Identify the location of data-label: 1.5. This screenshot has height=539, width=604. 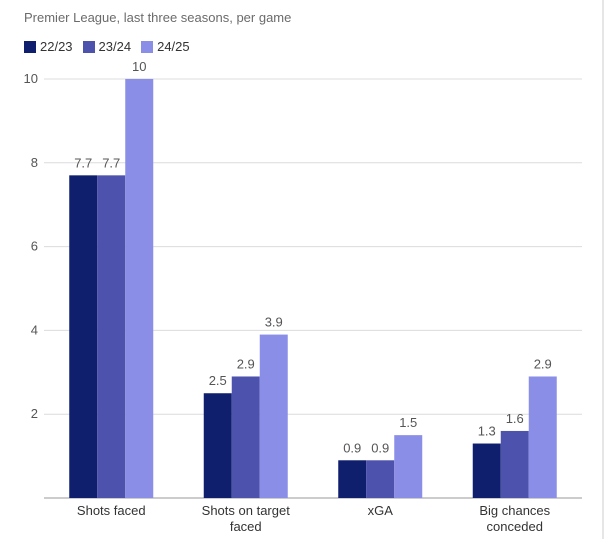
(408, 422).